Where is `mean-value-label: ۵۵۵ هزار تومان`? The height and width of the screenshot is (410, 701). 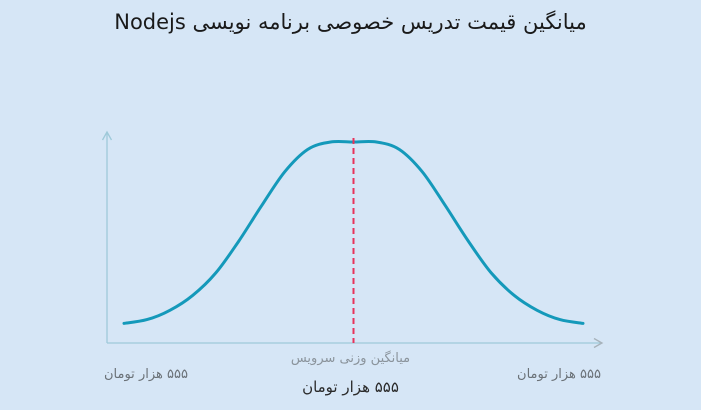 mean-value-label: ۵۵۵ هزار تومان is located at coordinates (350, 387).